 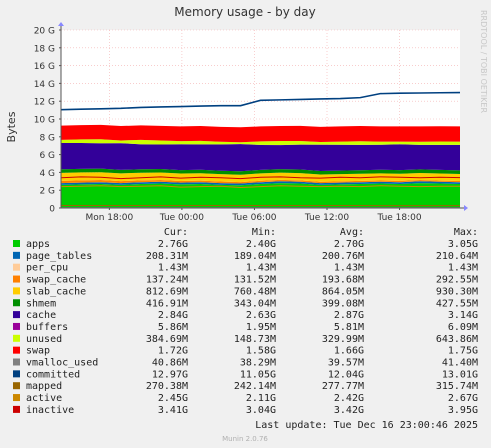 I want to click on legend-avg-active: 2.42G, so click(x=349, y=398).